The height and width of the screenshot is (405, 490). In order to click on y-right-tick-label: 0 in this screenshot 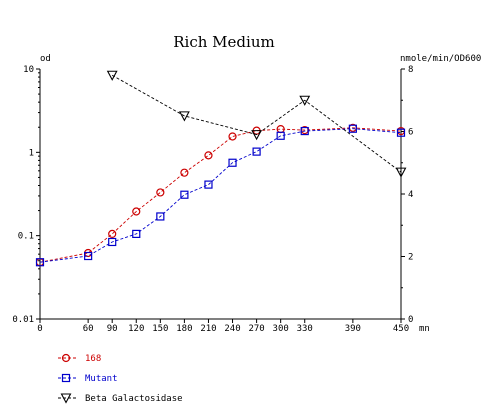, I will do `click(410, 320)`.